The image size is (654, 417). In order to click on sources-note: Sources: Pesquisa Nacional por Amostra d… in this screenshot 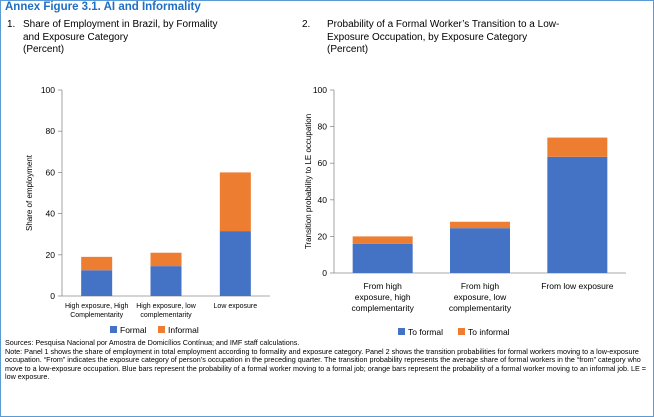, I will do `click(152, 342)`.